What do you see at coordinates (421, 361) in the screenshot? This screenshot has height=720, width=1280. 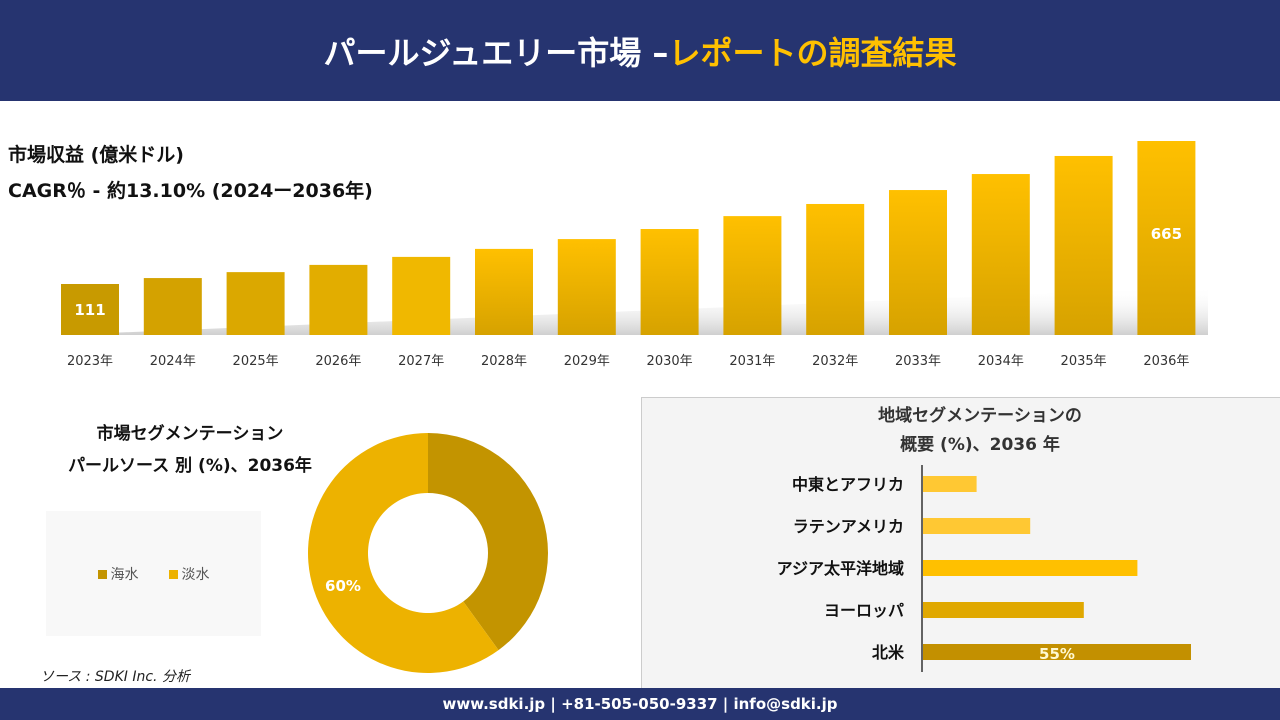 I see `year-tick-label: 2027年` at bounding box center [421, 361].